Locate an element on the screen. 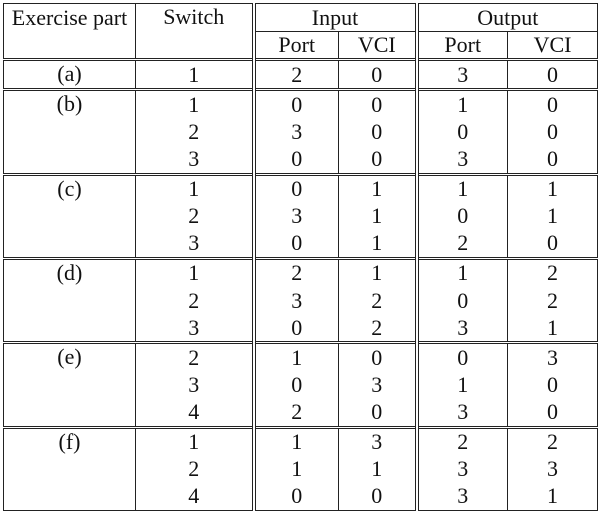 This screenshot has width=600, height=515. header-input-port: Port is located at coordinates (296, 46).